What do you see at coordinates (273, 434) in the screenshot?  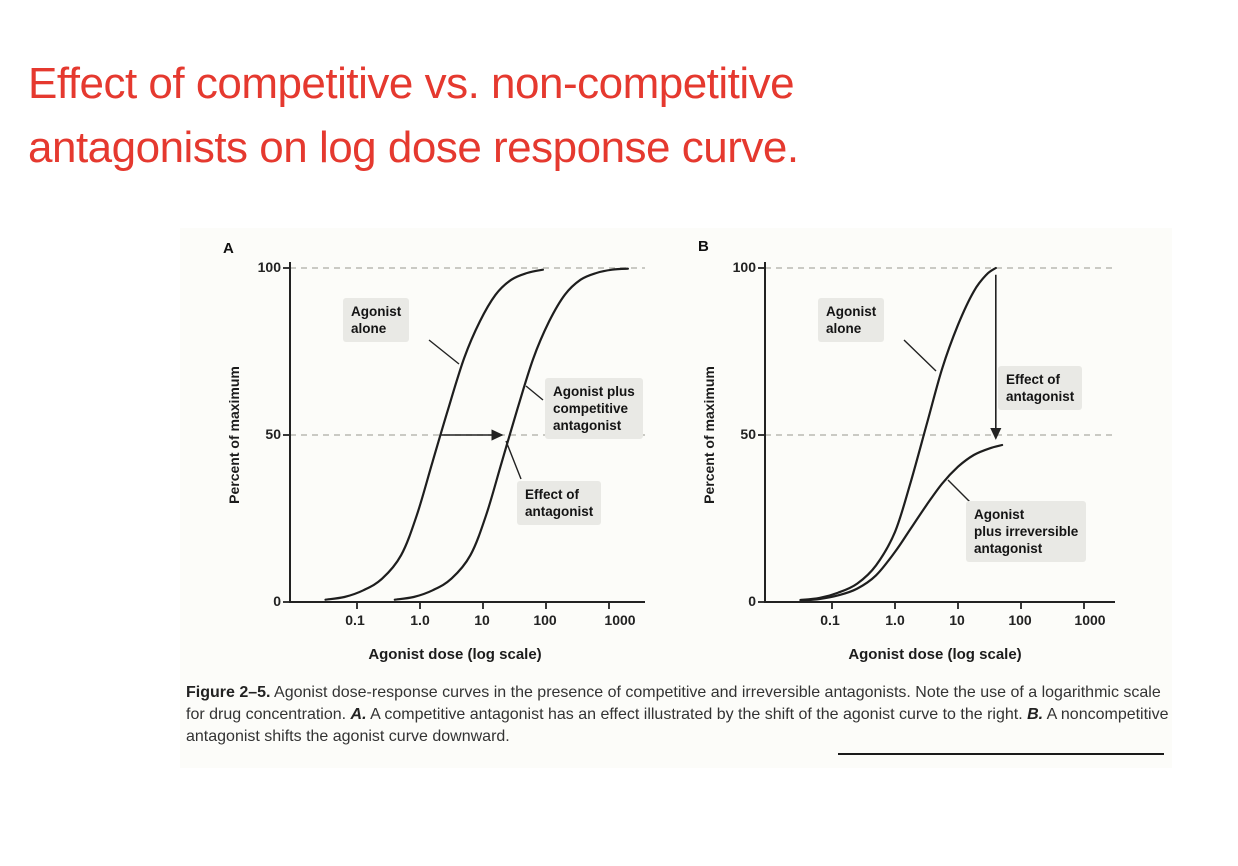 I see `y-tick-label-50-a: 50` at bounding box center [273, 434].